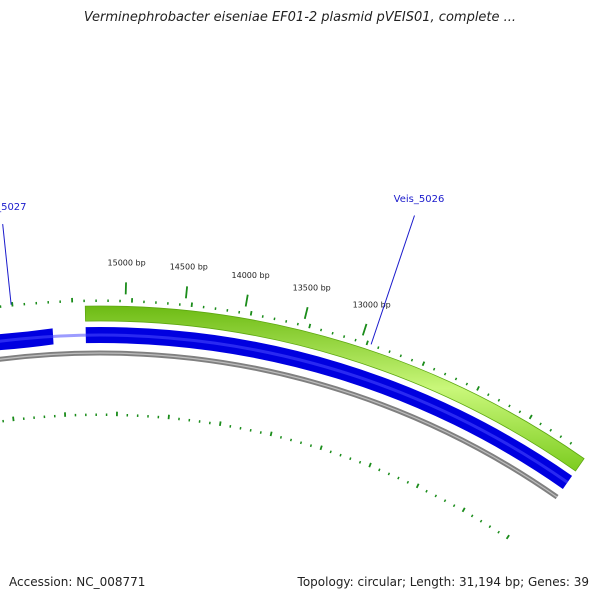 This screenshot has width=600, height=600. I want to click on scale-tick-label: 13500 bp, so click(312, 288).